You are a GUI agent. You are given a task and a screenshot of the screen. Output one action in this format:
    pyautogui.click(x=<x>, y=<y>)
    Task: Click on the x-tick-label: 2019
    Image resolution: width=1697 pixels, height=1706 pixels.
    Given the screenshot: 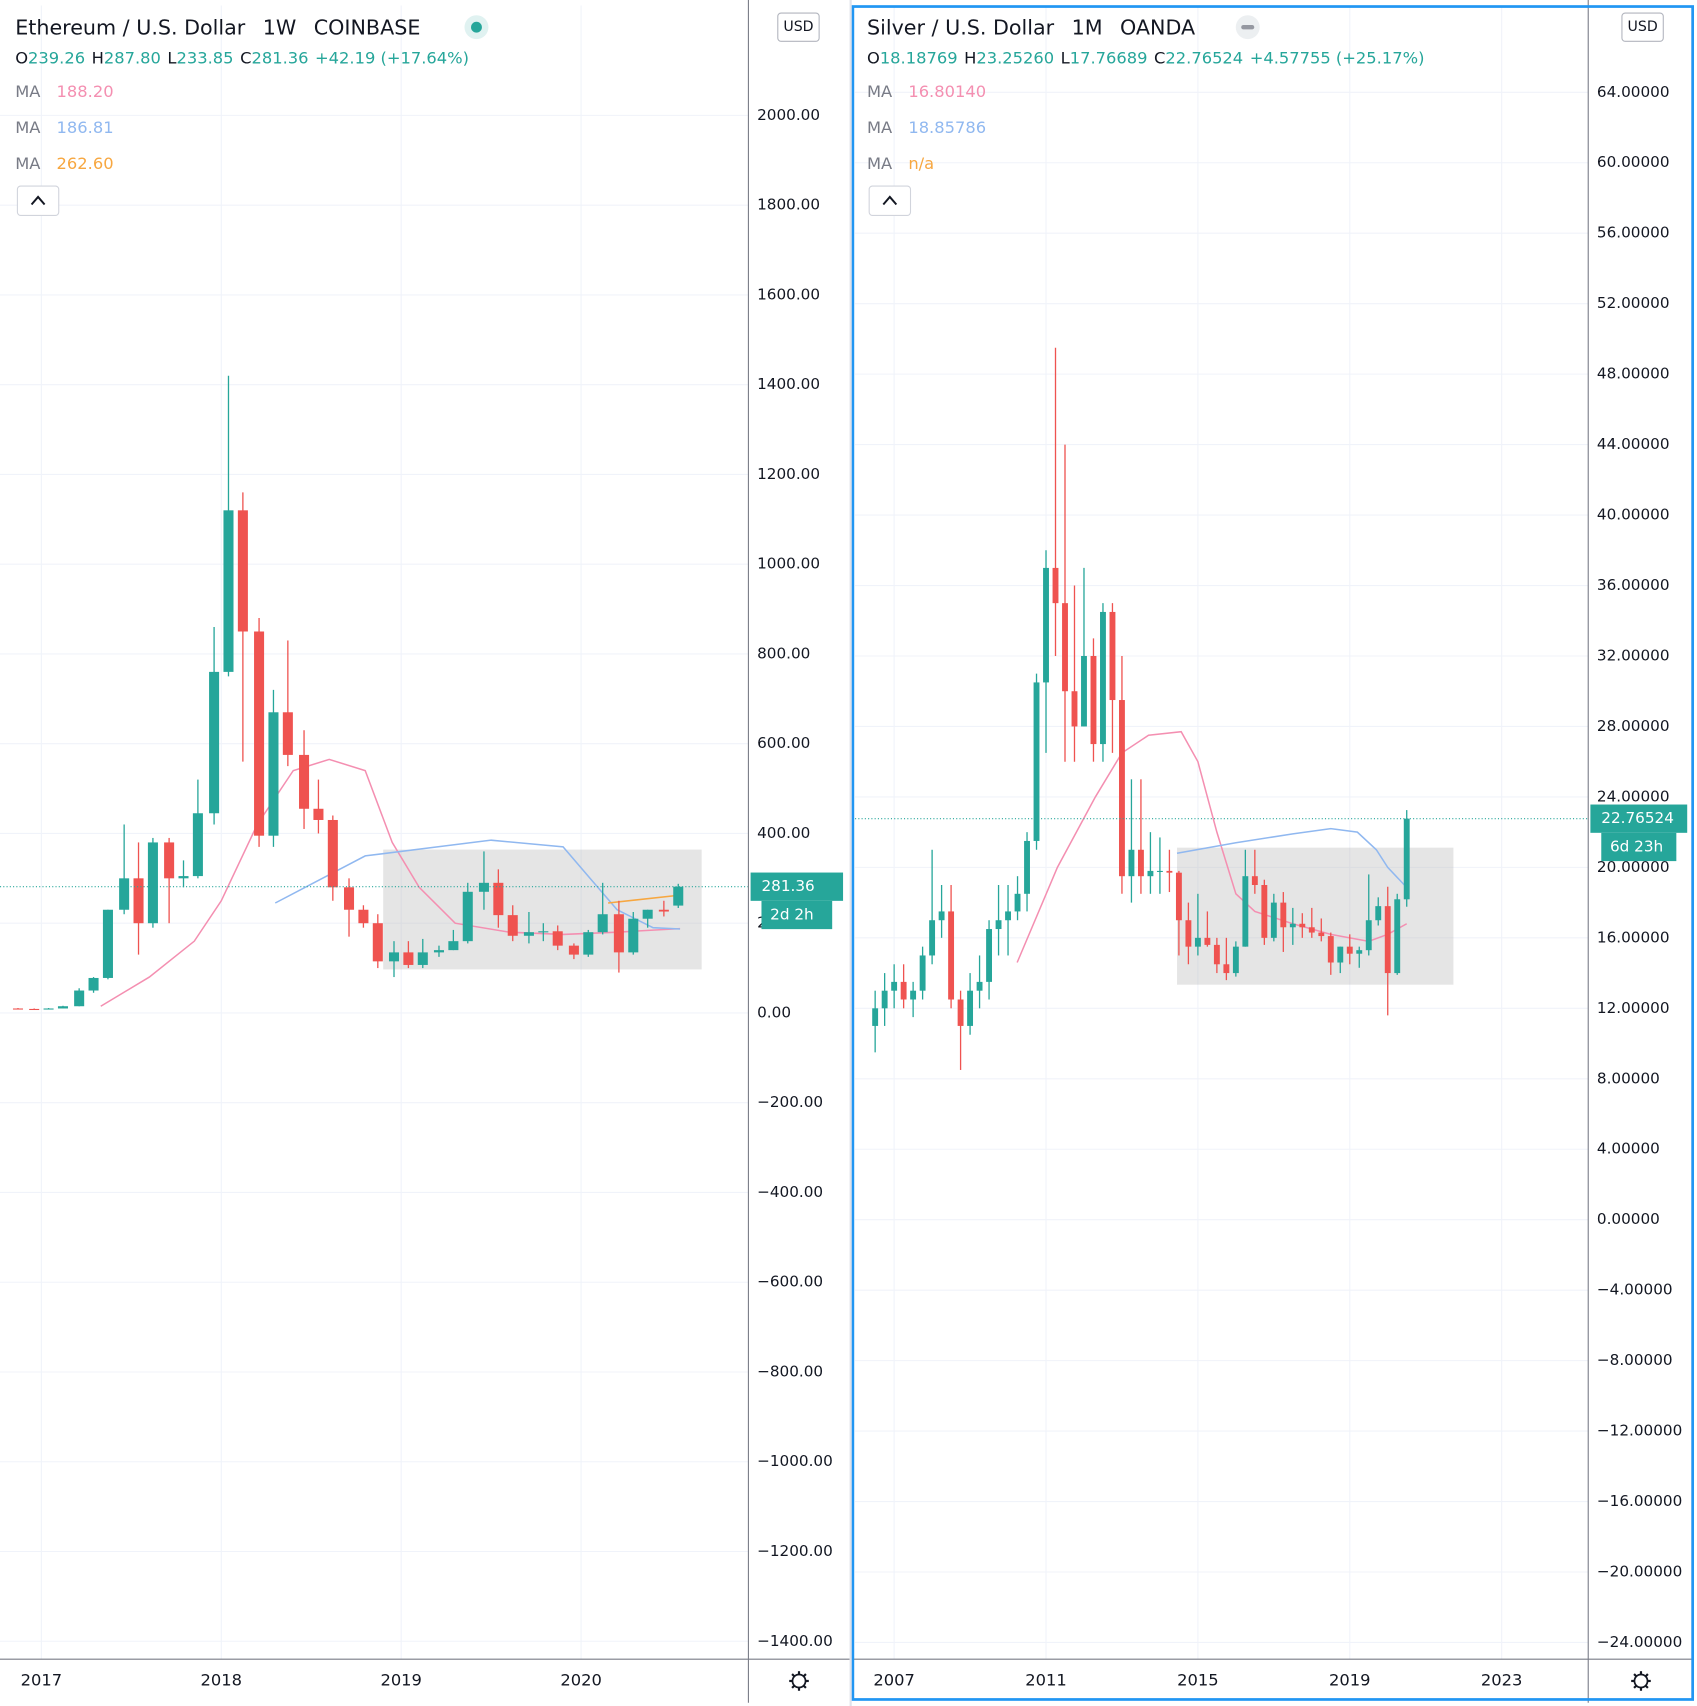 What is the action you would take?
    pyautogui.click(x=1349, y=1679)
    